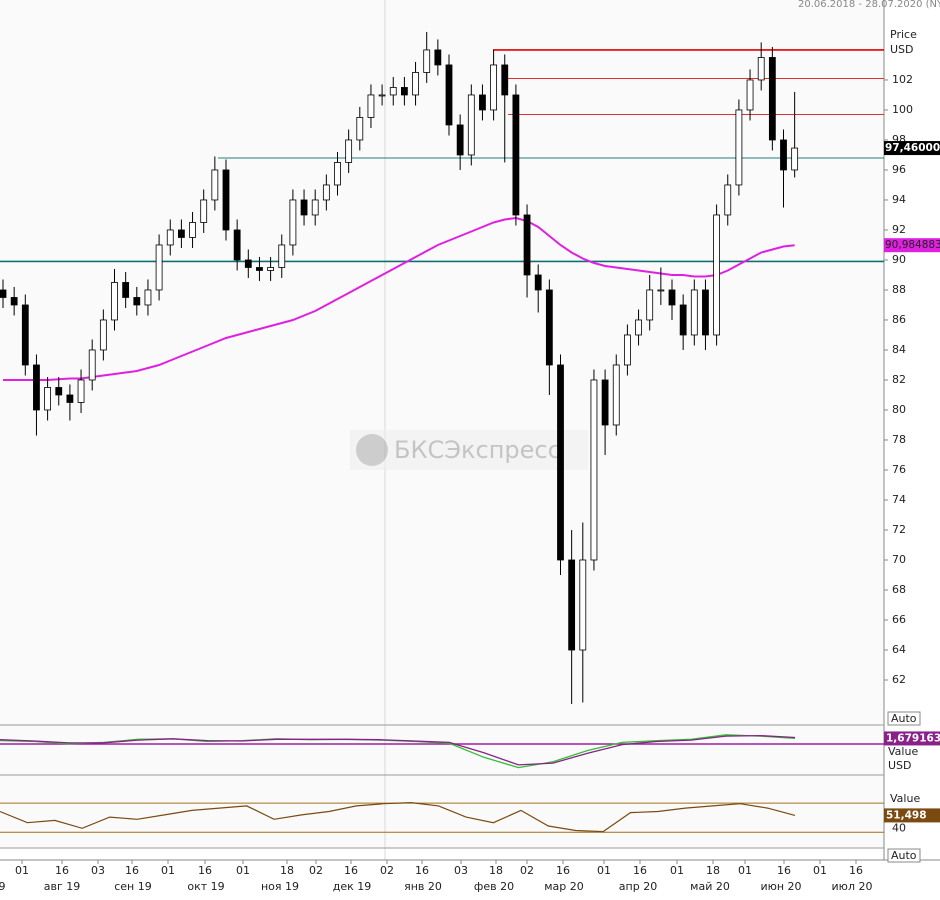  What do you see at coordinates (899, 529) in the screenshot?
I see `y-tick-label: 72` at bounding box center [899, 529].